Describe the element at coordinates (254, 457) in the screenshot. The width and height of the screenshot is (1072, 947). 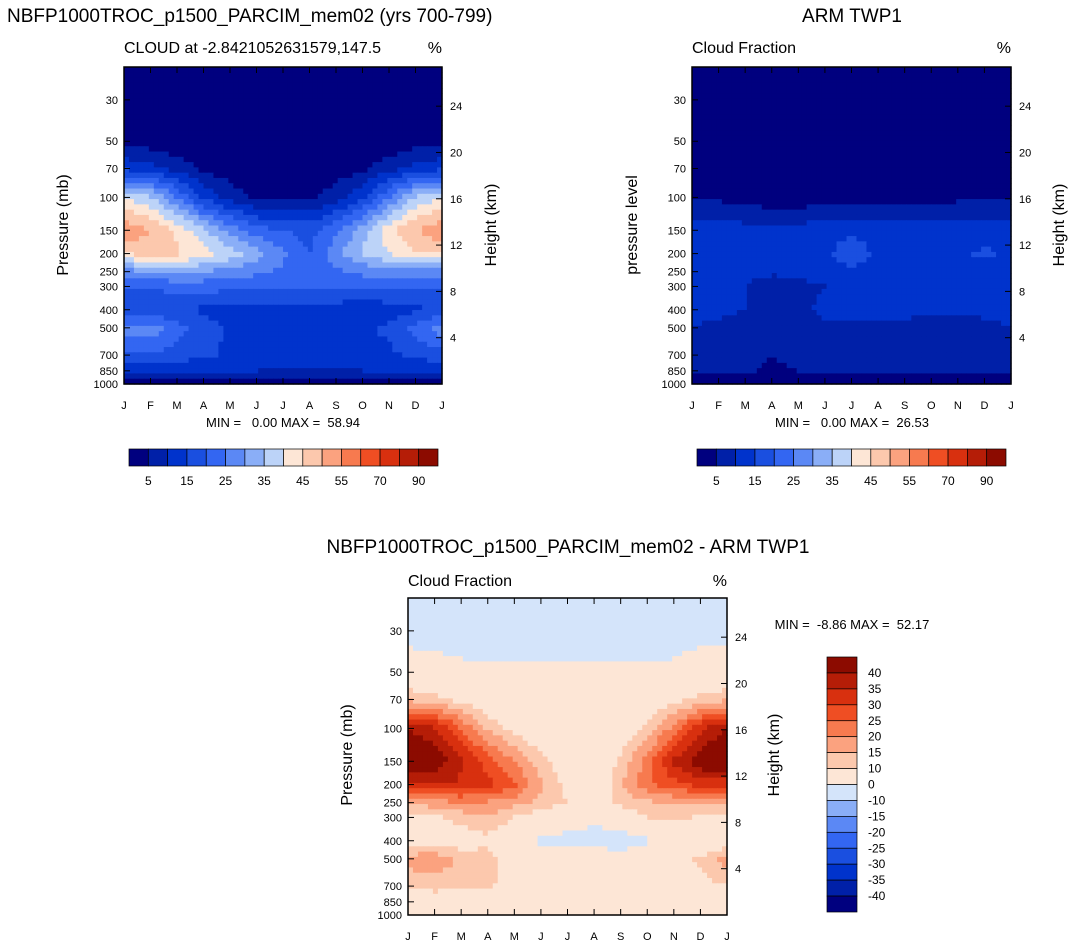
I see `model-colorbar-swatch` at that location.